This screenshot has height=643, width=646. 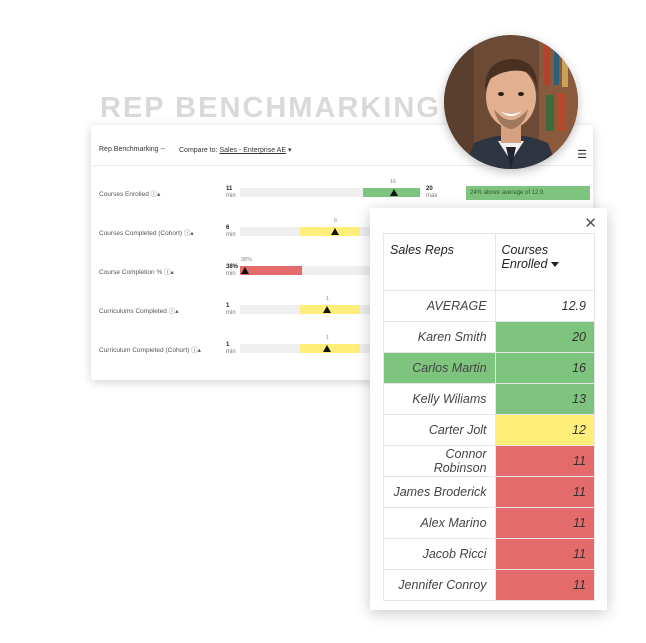 What do you see at coordinates (439, 492) in the screenshot?
I see `rep-name: James Broderick` at bounding box center [439, 492].